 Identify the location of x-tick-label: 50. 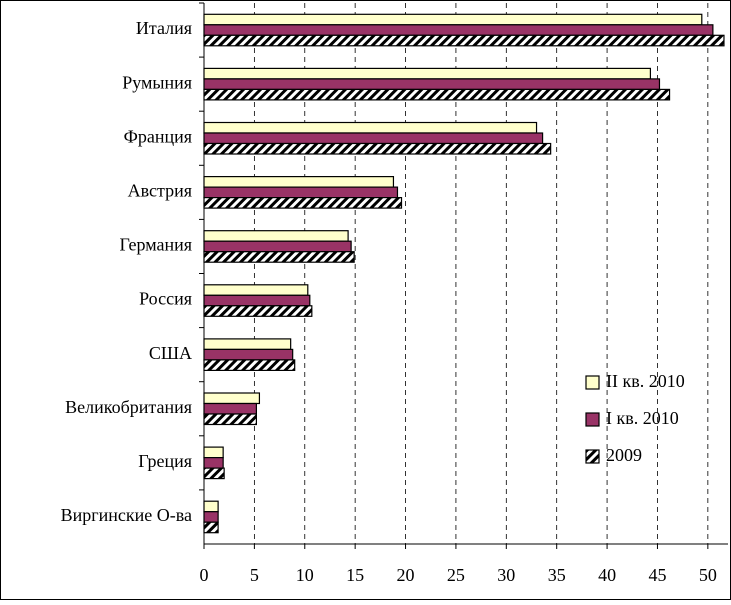
(708, 575).